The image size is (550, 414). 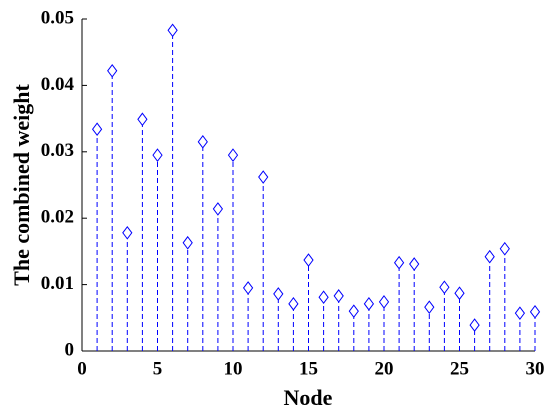 What do you see at coordinates (308, 397) in the screenshot?
I see `x-axis-label: Node` at bounding box center [308, 397].